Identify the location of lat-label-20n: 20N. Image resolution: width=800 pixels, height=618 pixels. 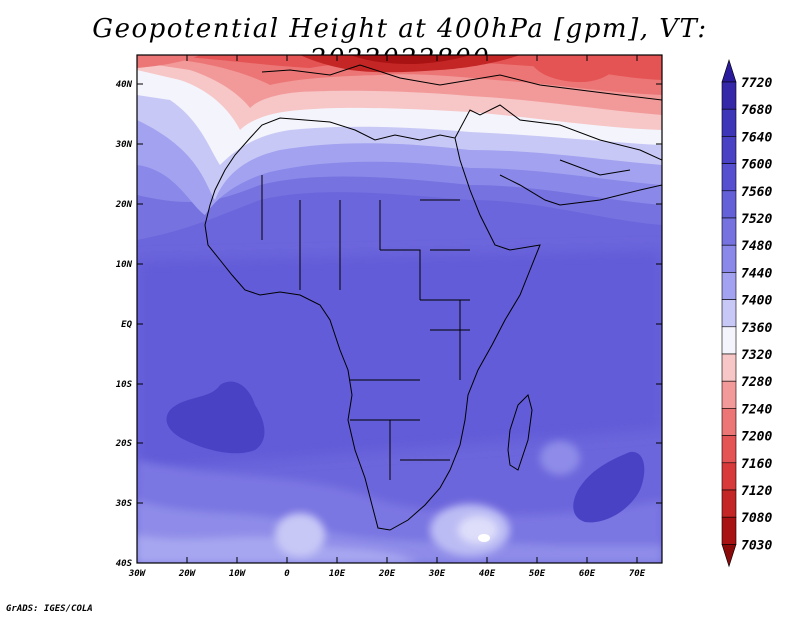
(124, 205).